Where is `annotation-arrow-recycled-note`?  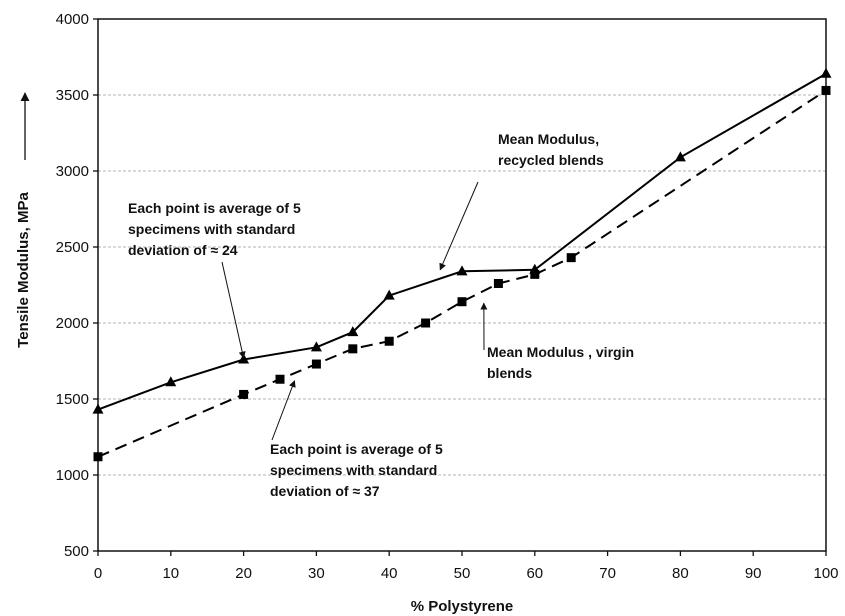 annotation-arrow-recycled-note is located at coordinates (233, 310).